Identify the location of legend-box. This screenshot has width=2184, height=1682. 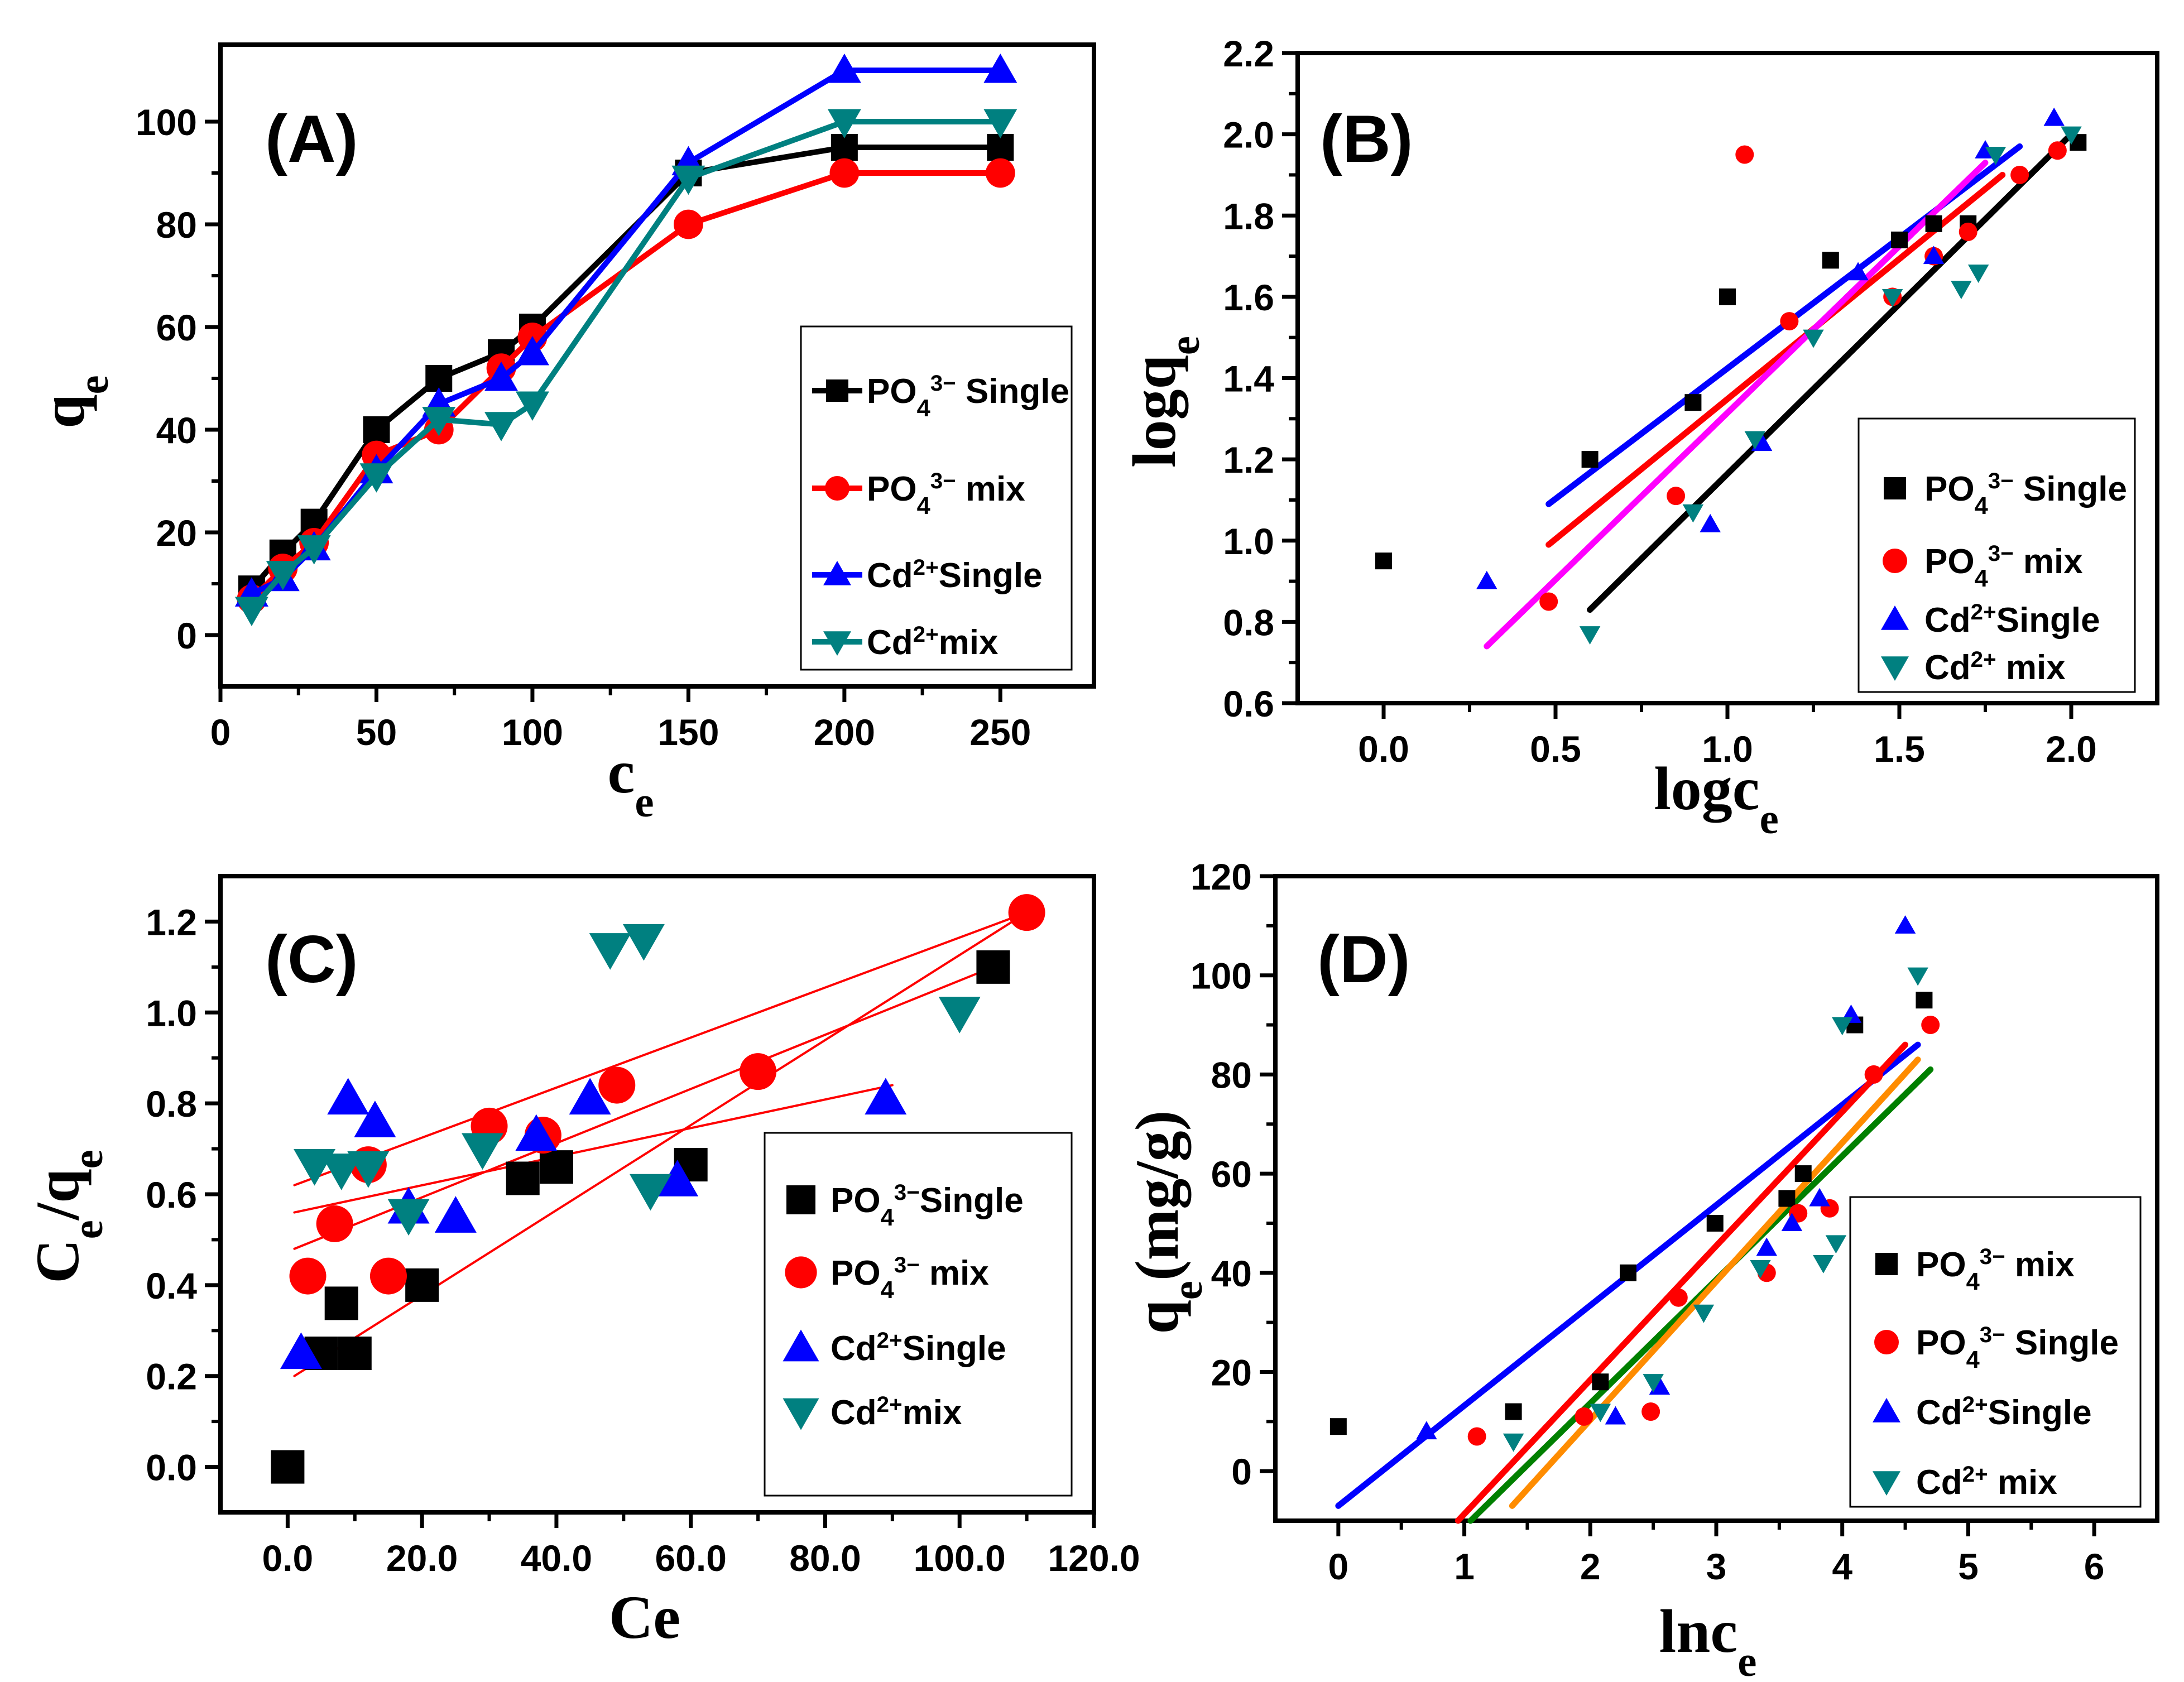
(919, 1315).